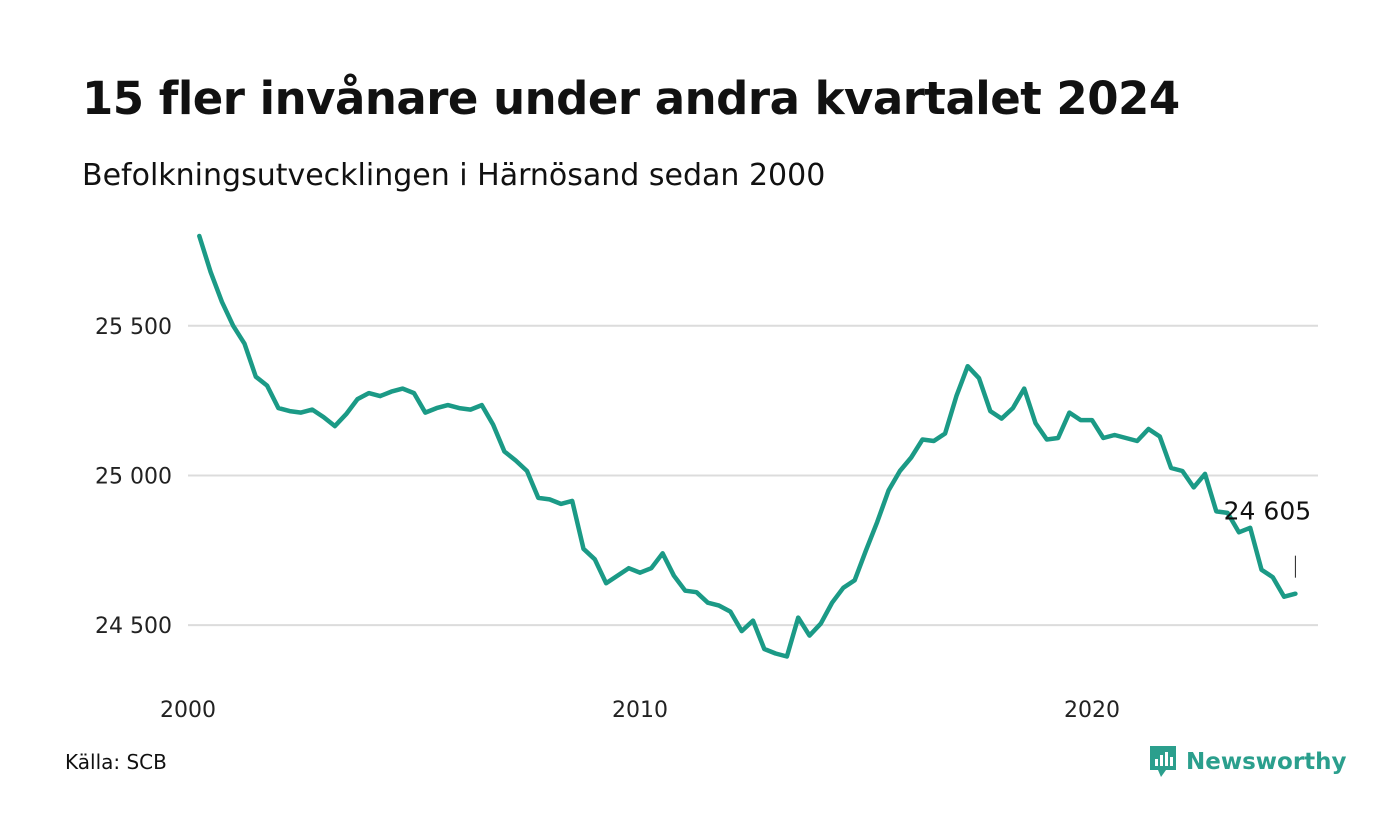 Image resolution: width=1400 pixels, height=840 pixels. What do you see at coordinates (116, 762) in the screenshot?
I see `source-note: Källa: SCB` at bounding box center [116, 762].